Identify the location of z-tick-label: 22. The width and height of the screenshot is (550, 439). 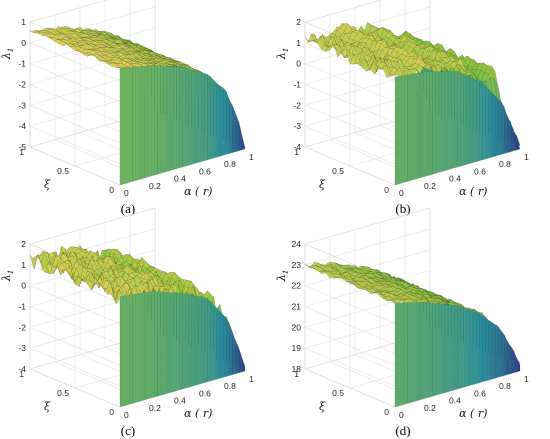
(297, 286).